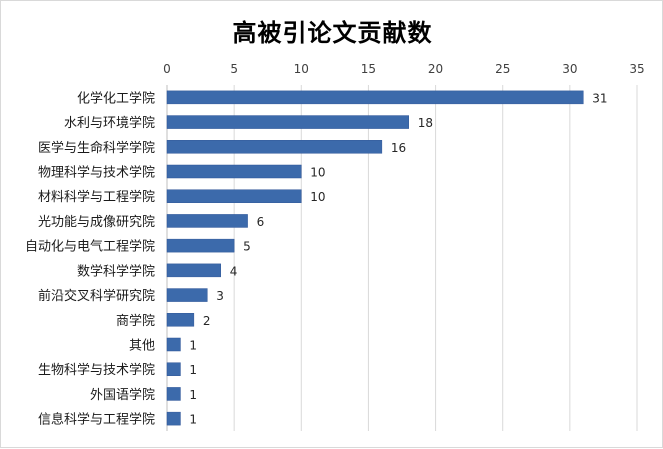 This screenshot has width=663, height=449. Describe the element at coordinates (569, 69) in the screenshot. I see `x-tick-label: 30` at that location.